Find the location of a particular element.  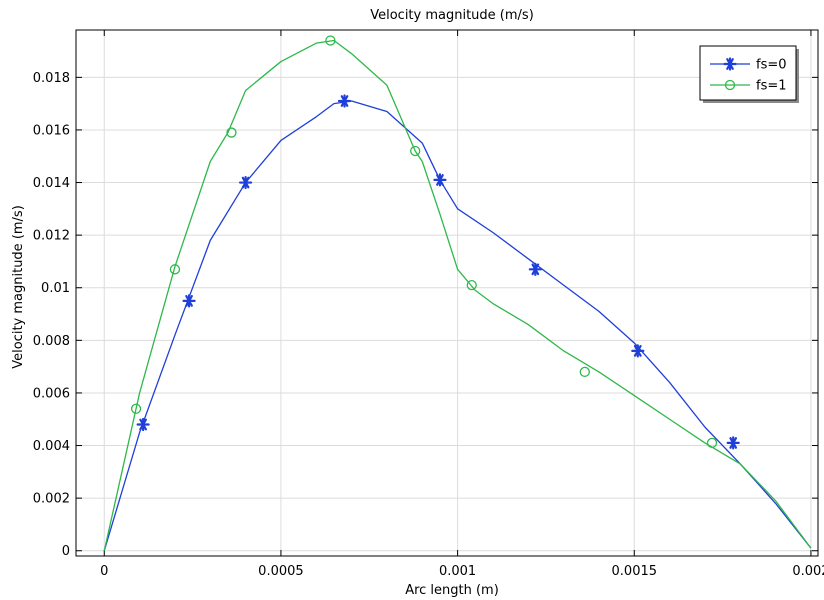

y-axis-label: Velocity magnitude (m/s) is located at coordinates (18, 287).